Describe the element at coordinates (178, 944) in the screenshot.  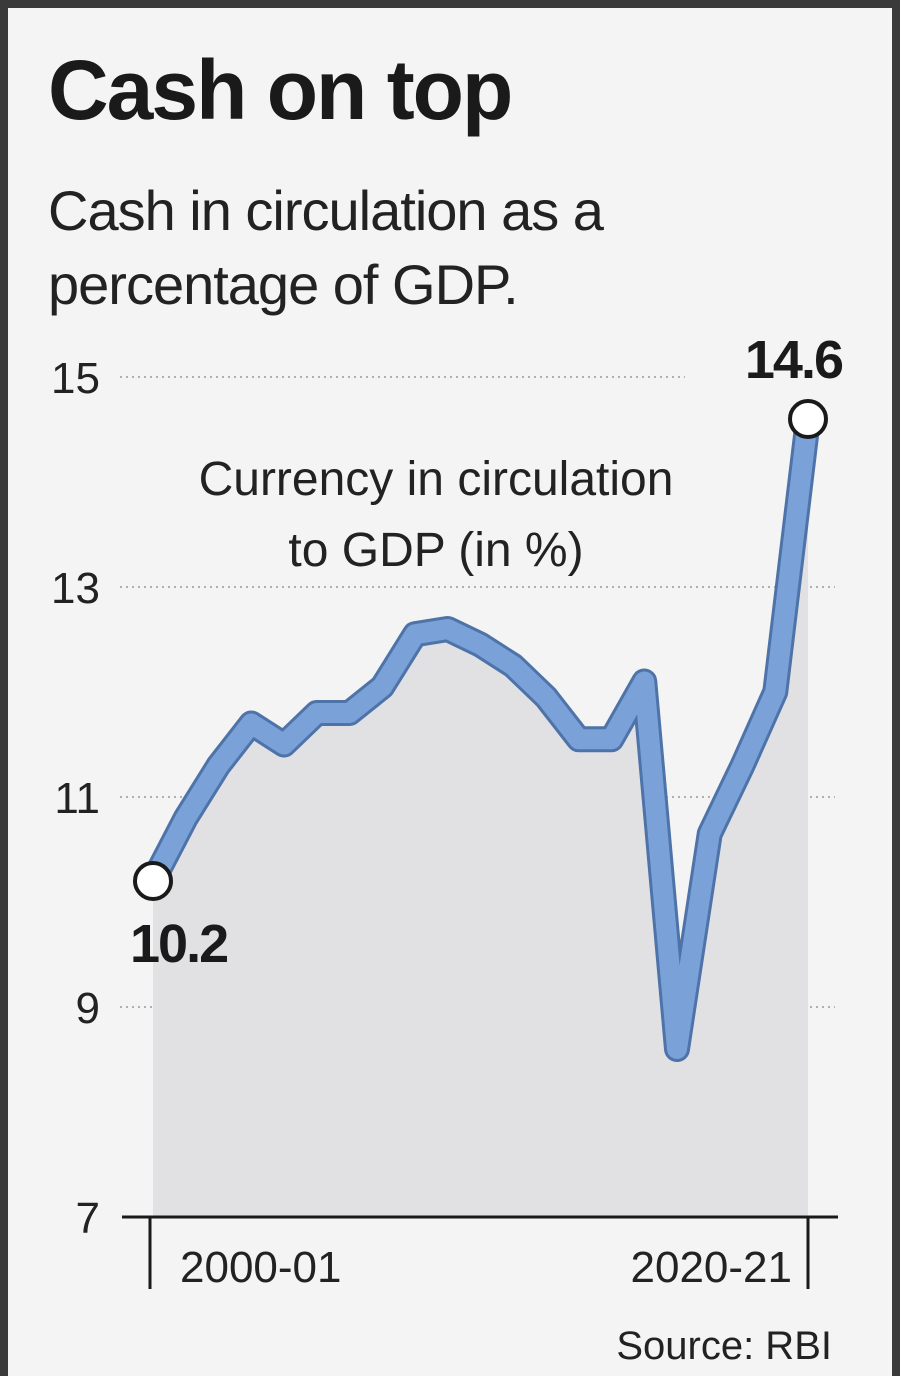
I see `start-value-label: 10.2` at that location.